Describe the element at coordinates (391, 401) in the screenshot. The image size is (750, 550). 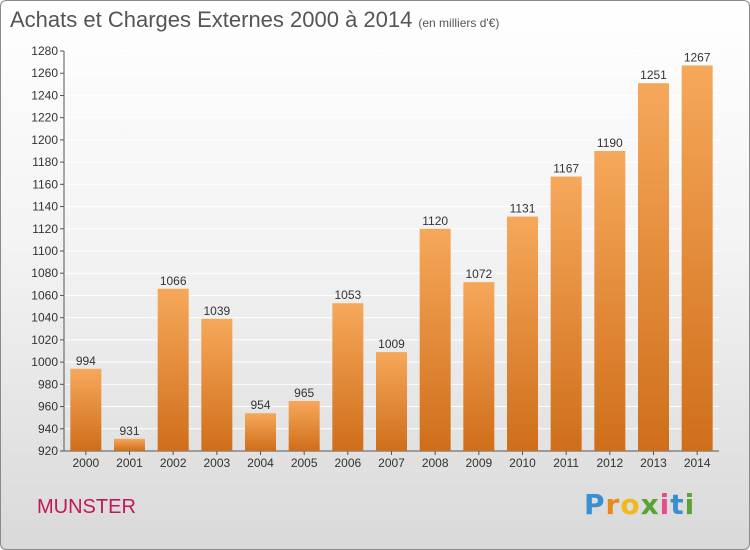
I see `bar-2007` at that location.